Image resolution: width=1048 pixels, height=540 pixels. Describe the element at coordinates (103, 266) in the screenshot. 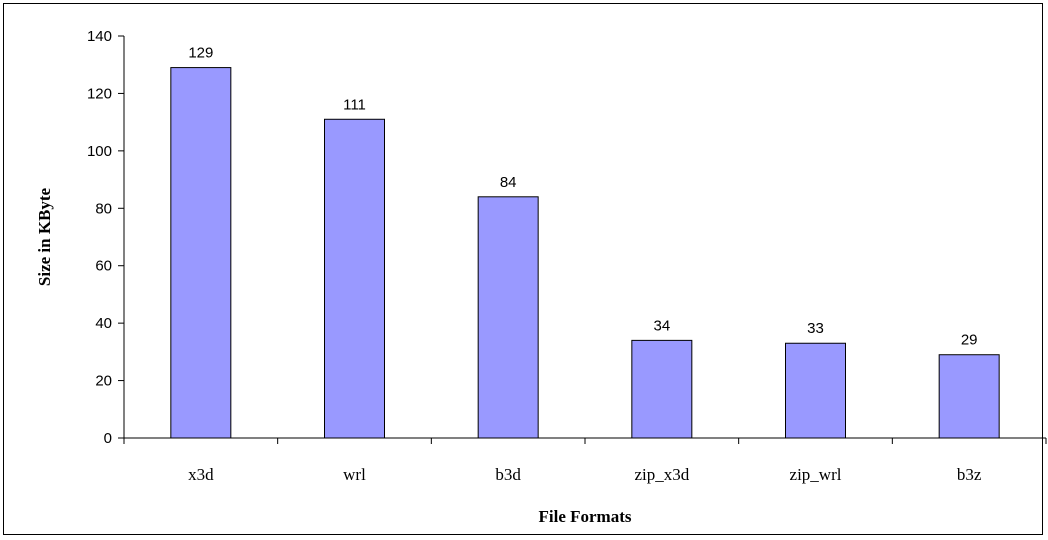

I see `y-tick-label: 60` at that location.